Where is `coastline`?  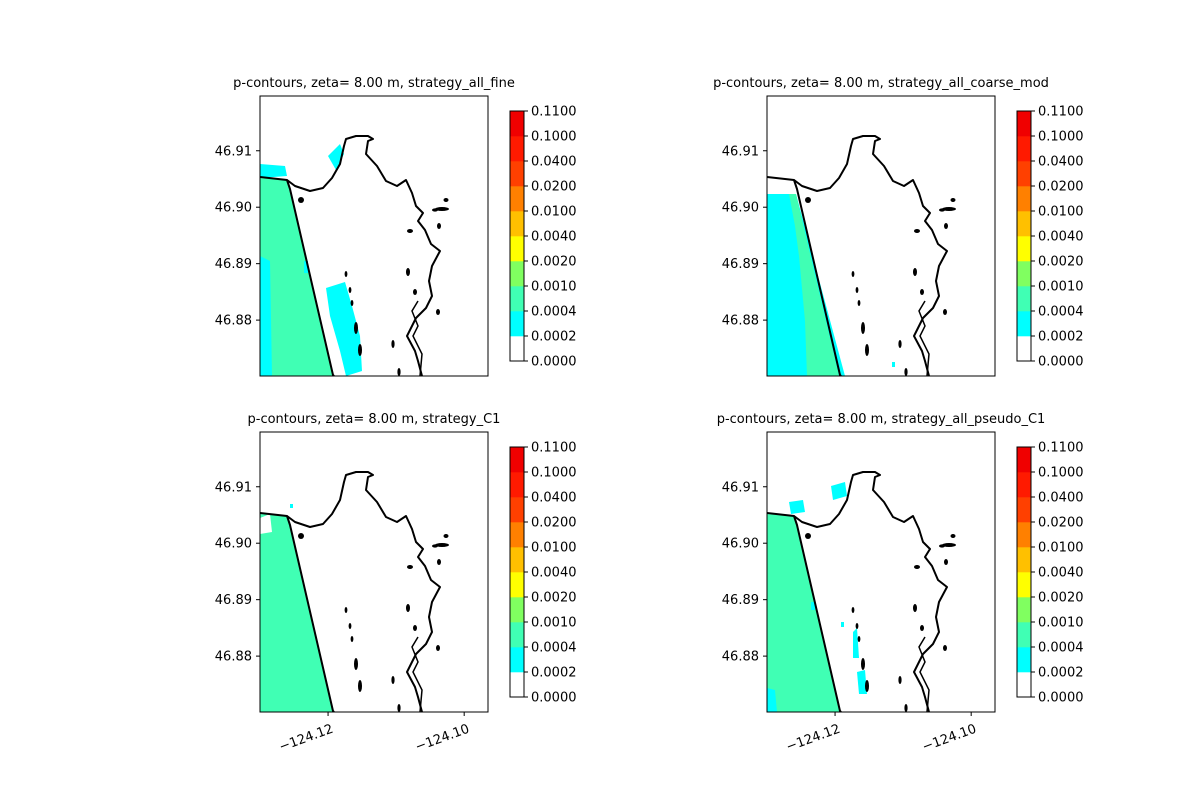
coastline is located at coordinates (804, 276).